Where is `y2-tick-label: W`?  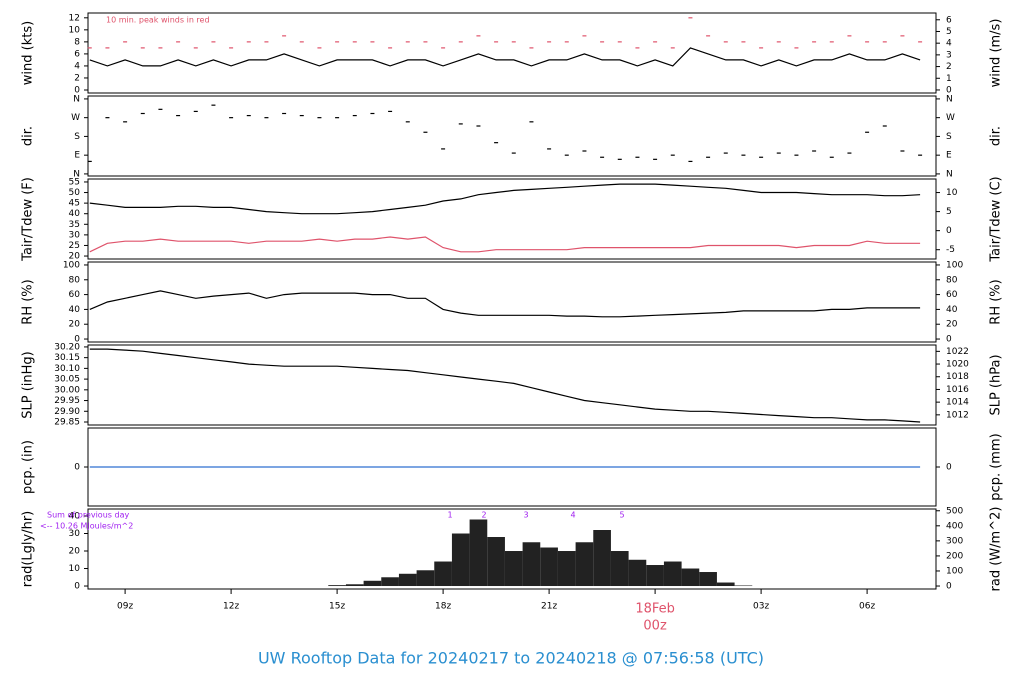 y2-tick-label: W is located at coordinates (950, 118).